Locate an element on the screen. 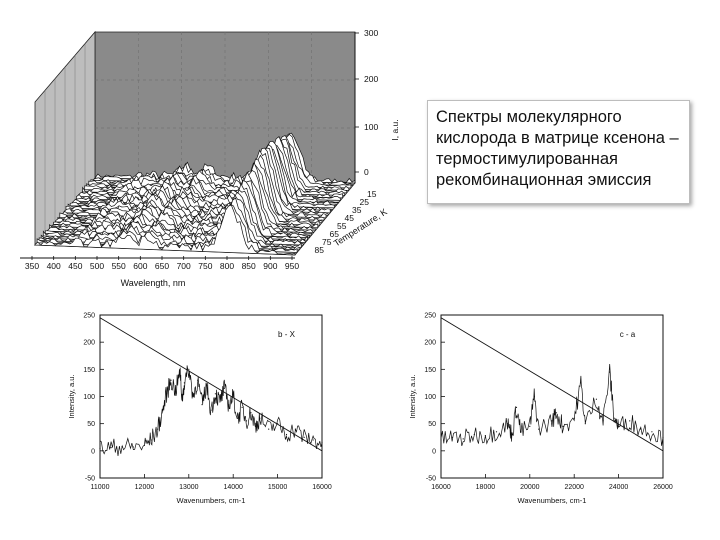  x-tick-label: 900 is located at coordinates (270, 266).